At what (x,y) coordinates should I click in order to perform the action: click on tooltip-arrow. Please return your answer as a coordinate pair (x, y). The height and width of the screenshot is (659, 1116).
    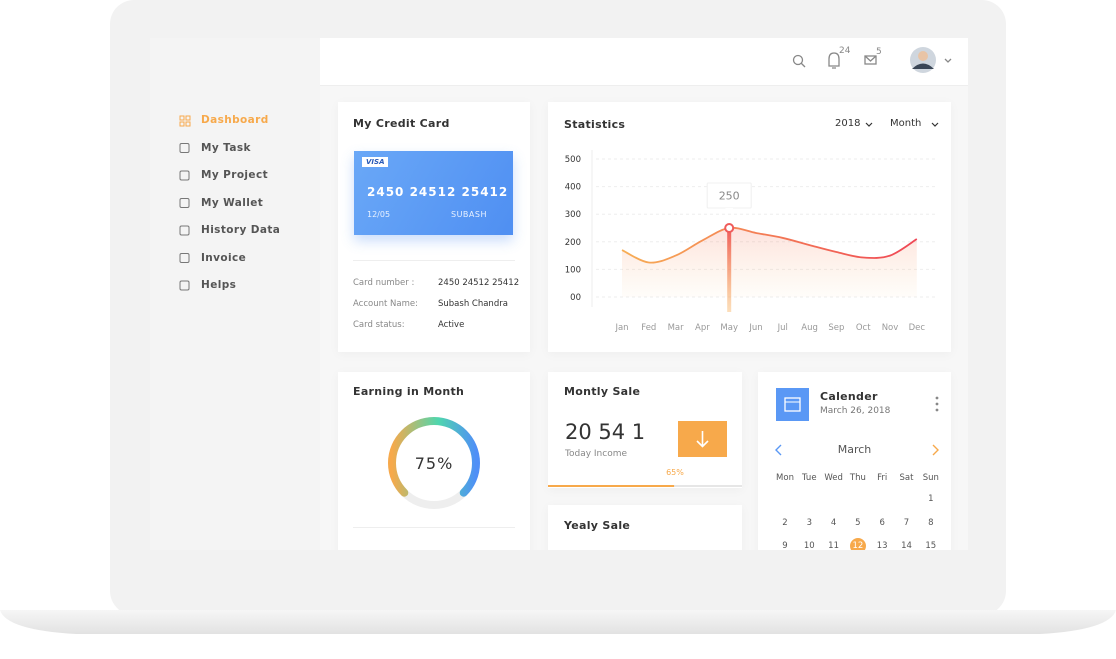
    Looking at the image, I should click on (729, 210).